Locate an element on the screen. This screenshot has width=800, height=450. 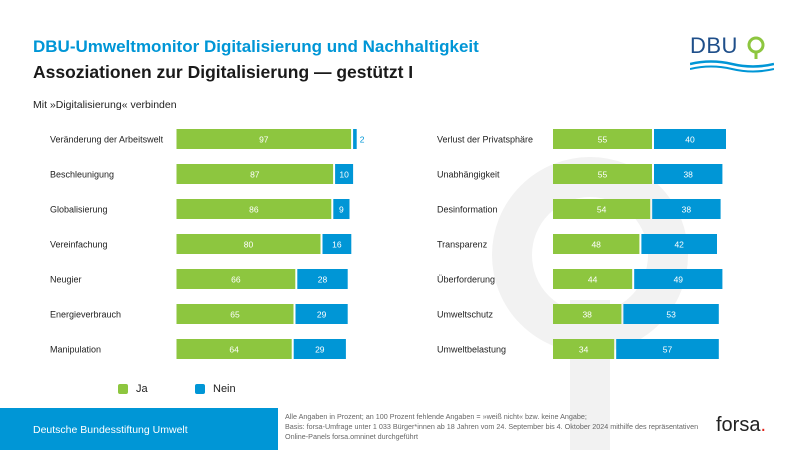
dbu-logo-mark is located at coordinates (732, 54).